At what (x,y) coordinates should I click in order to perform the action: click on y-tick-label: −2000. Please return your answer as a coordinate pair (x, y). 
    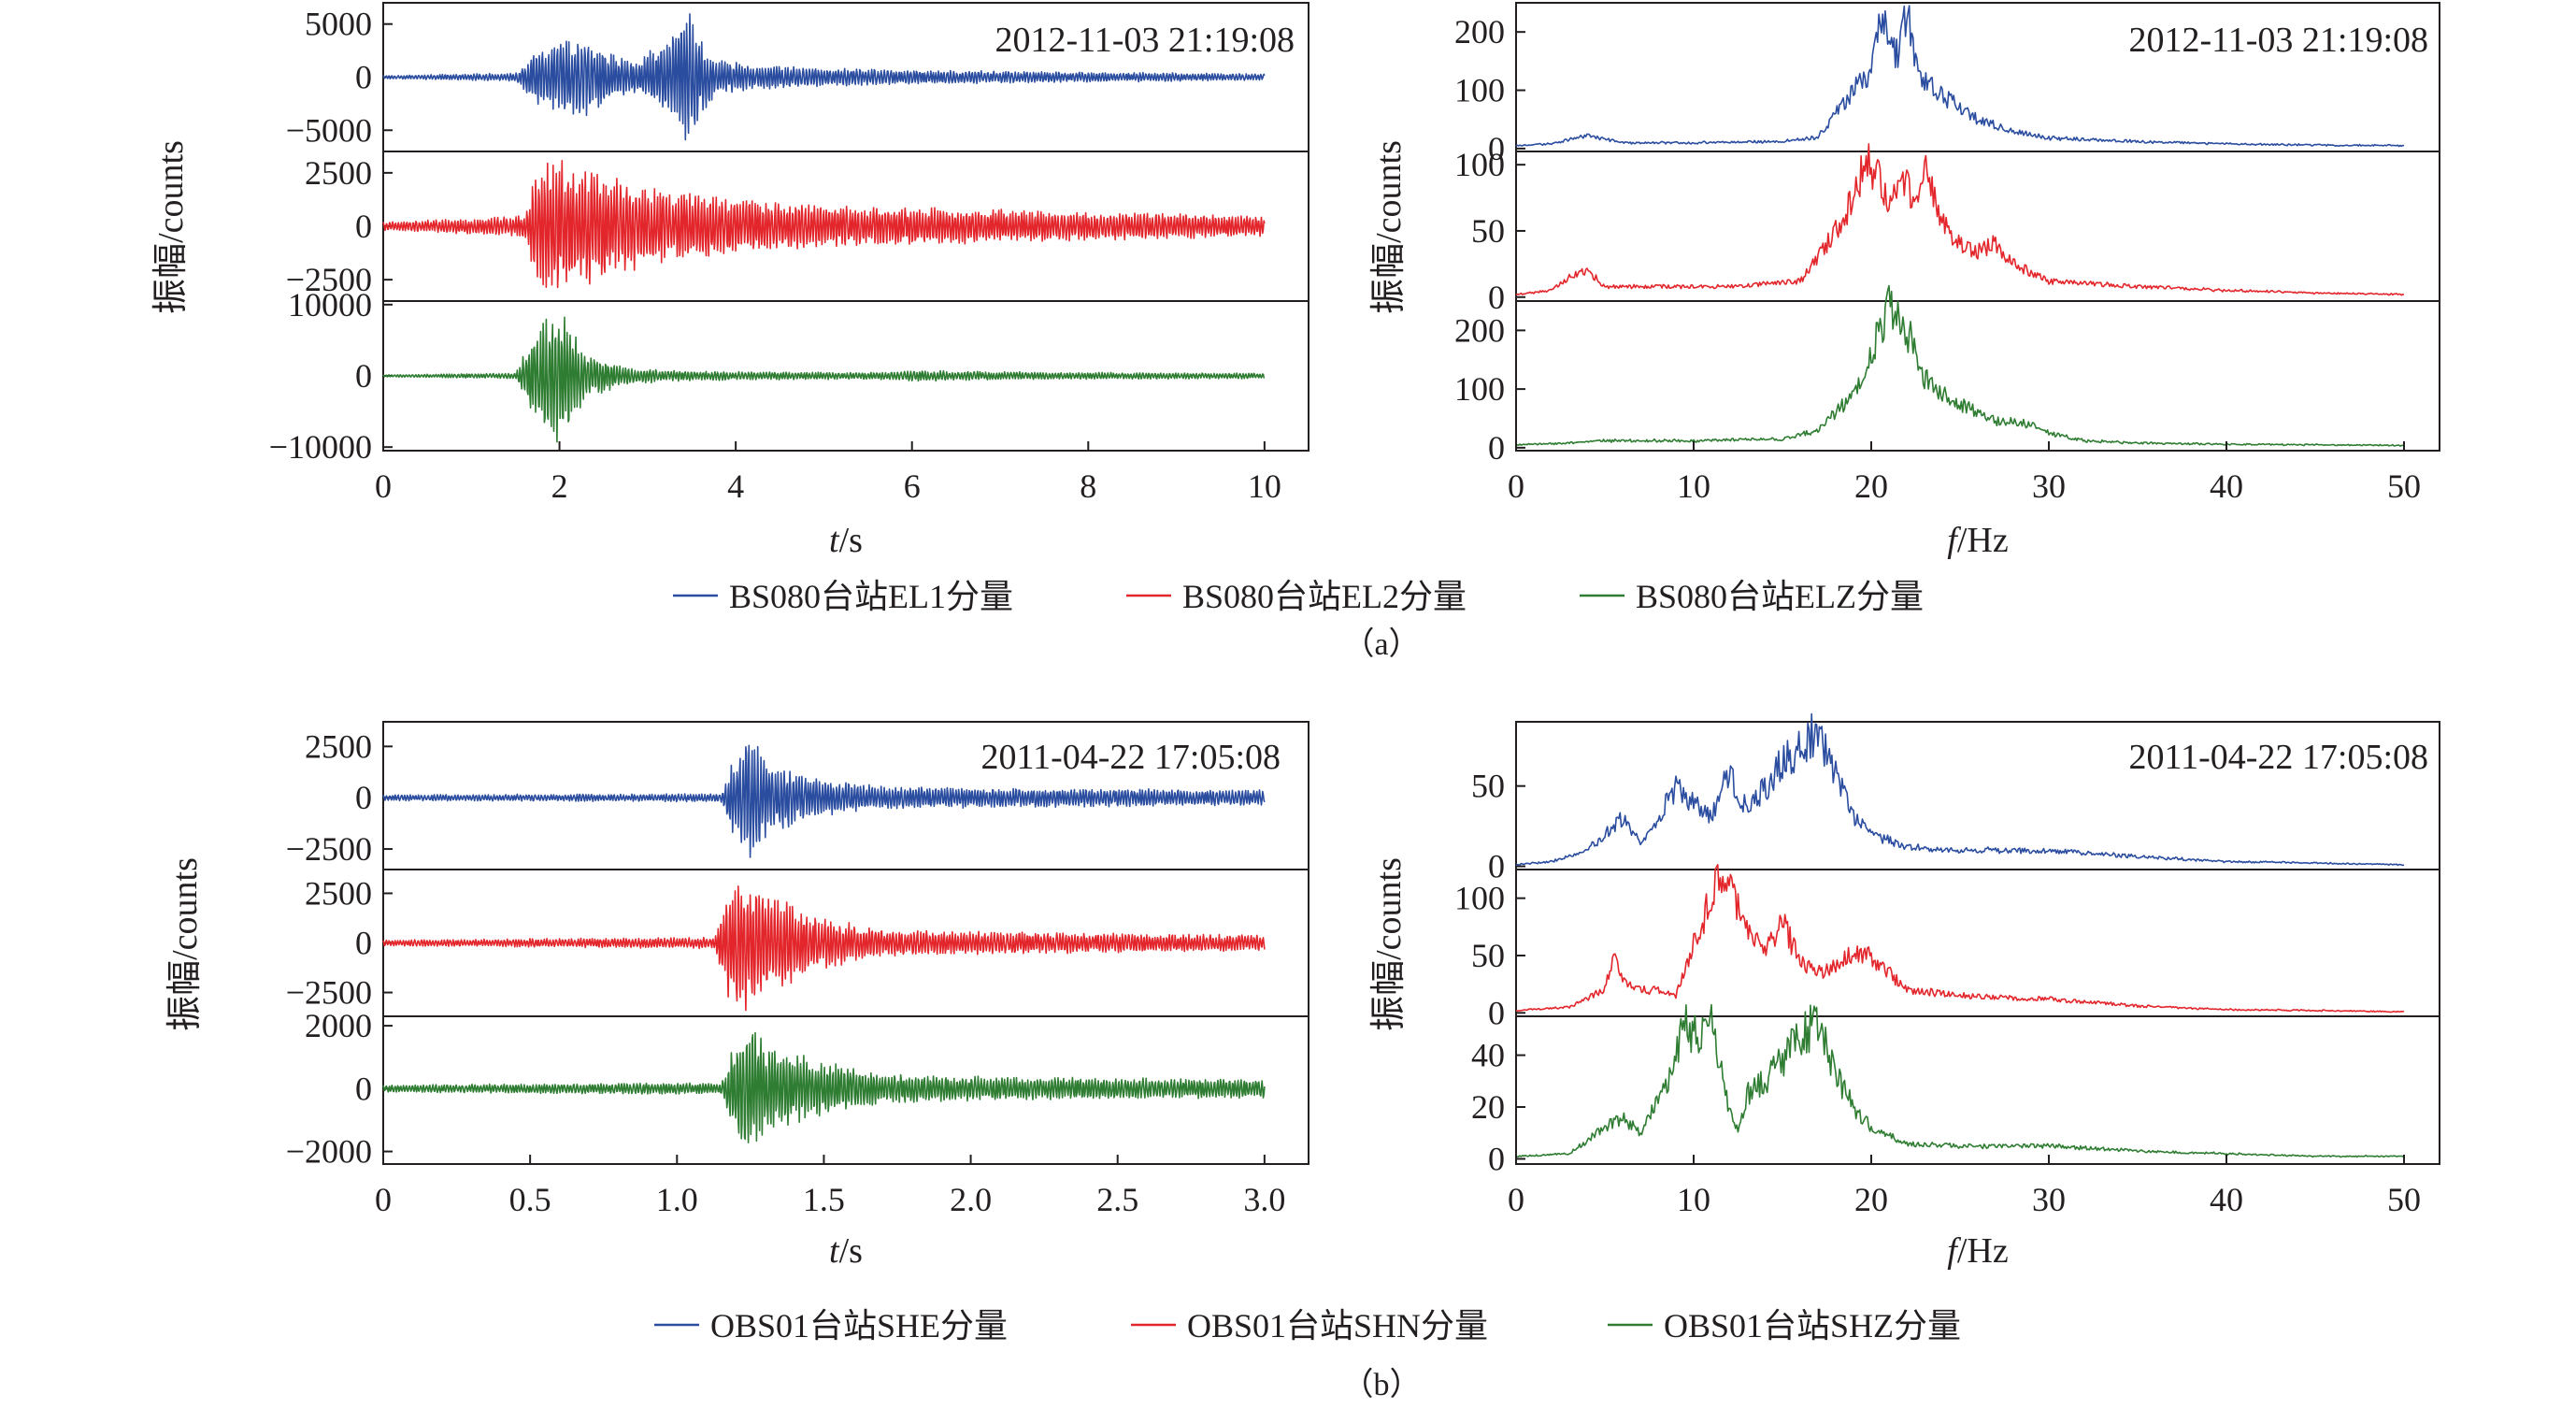
    Looking at the image, I should click on (329, 1152).